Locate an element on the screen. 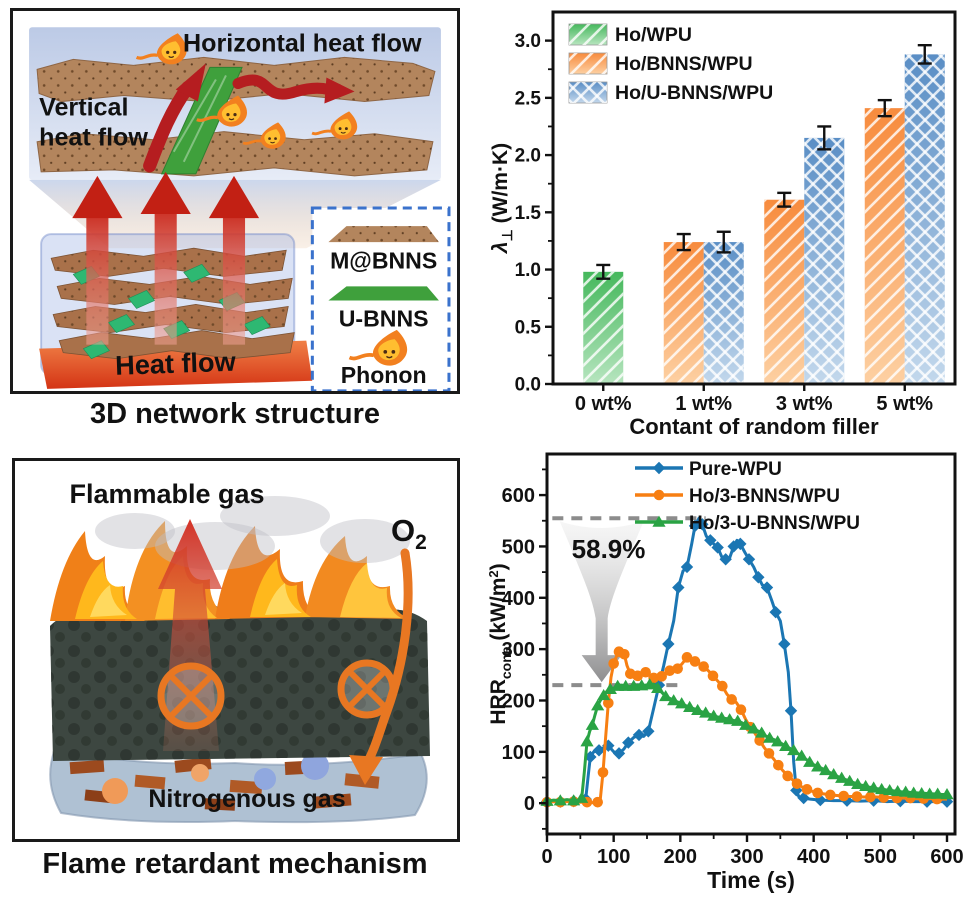 The image size is (965, 897). y-tick-label: 2.5 is located at coordinates (528, 98).